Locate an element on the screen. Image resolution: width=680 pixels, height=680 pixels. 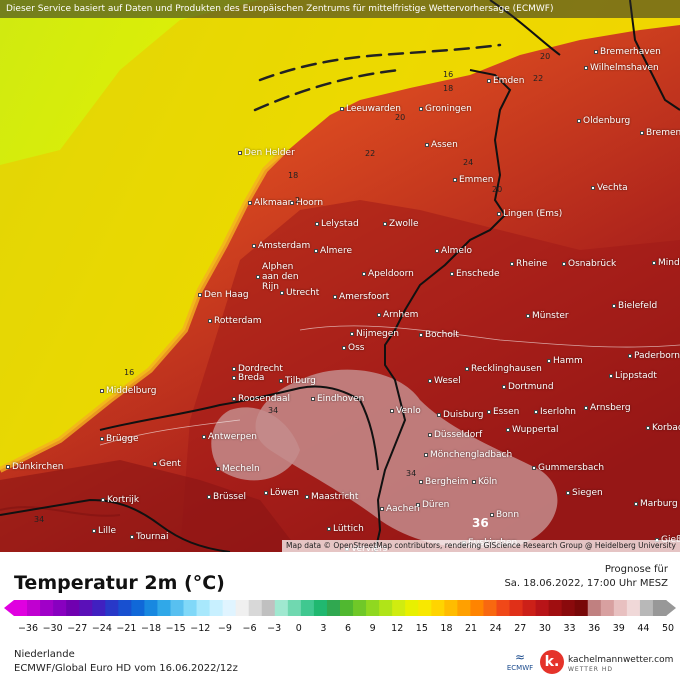
city-name: Dordrecht is located at coordinates (260, 369).